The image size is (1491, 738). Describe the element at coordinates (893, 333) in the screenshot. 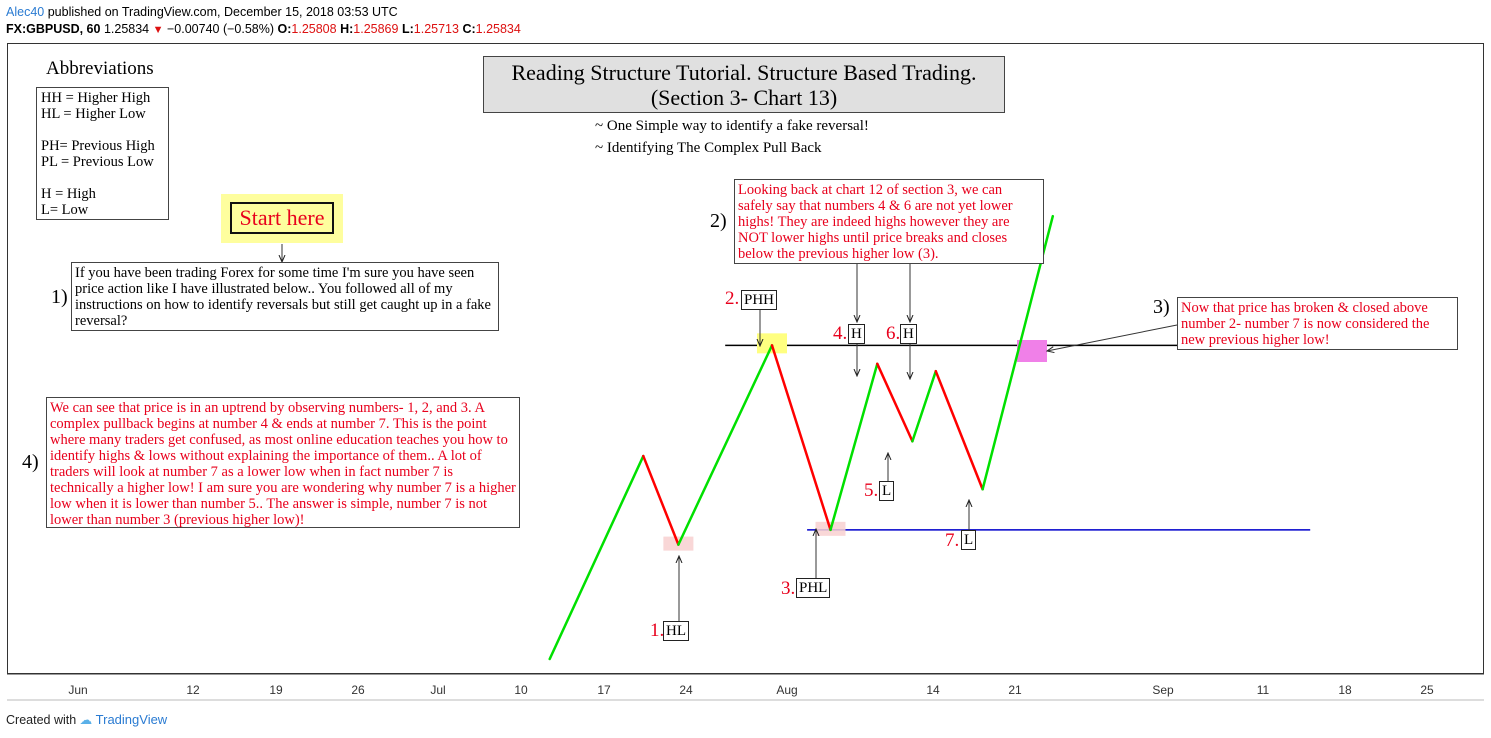

I see `point-6-number: 6.` at that location.